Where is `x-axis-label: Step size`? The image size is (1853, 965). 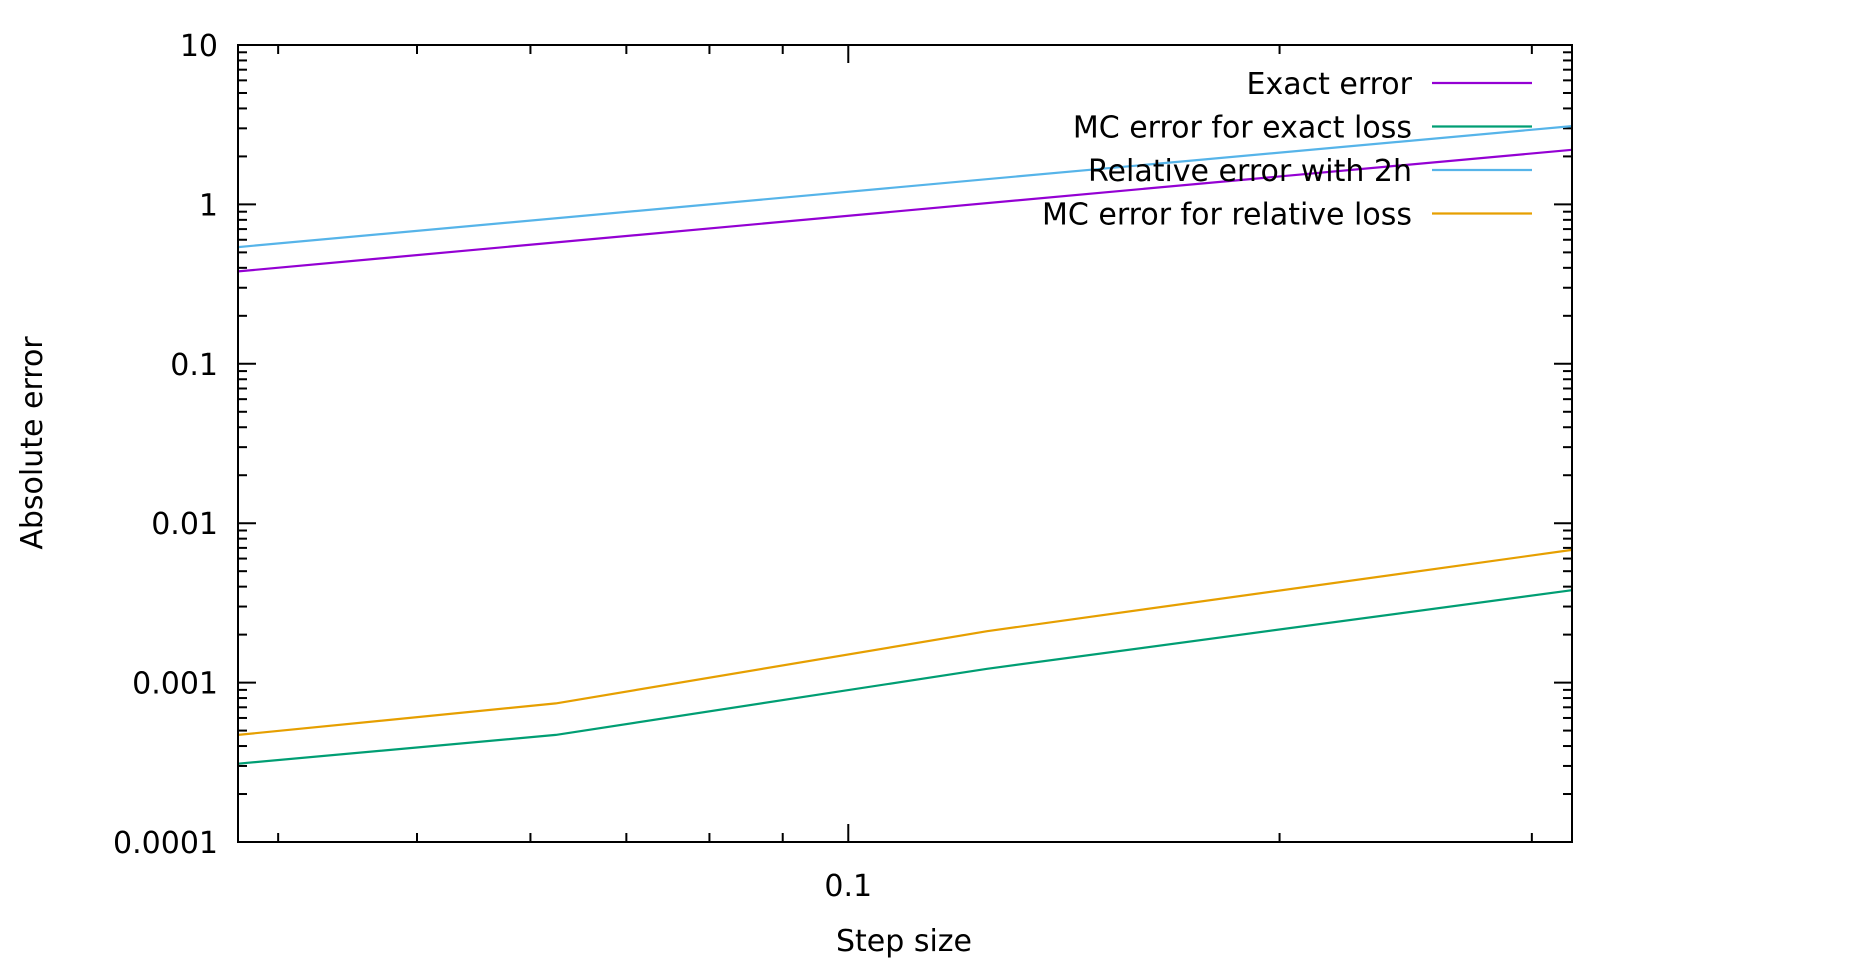 x-axis-label: Step size is located at coordinates (904, 941).